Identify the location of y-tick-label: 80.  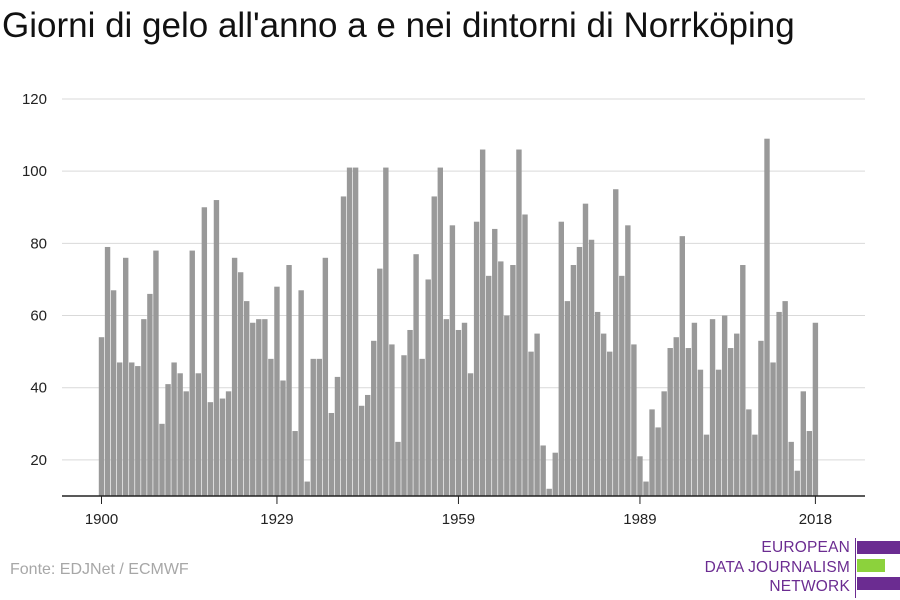
(38, 243).